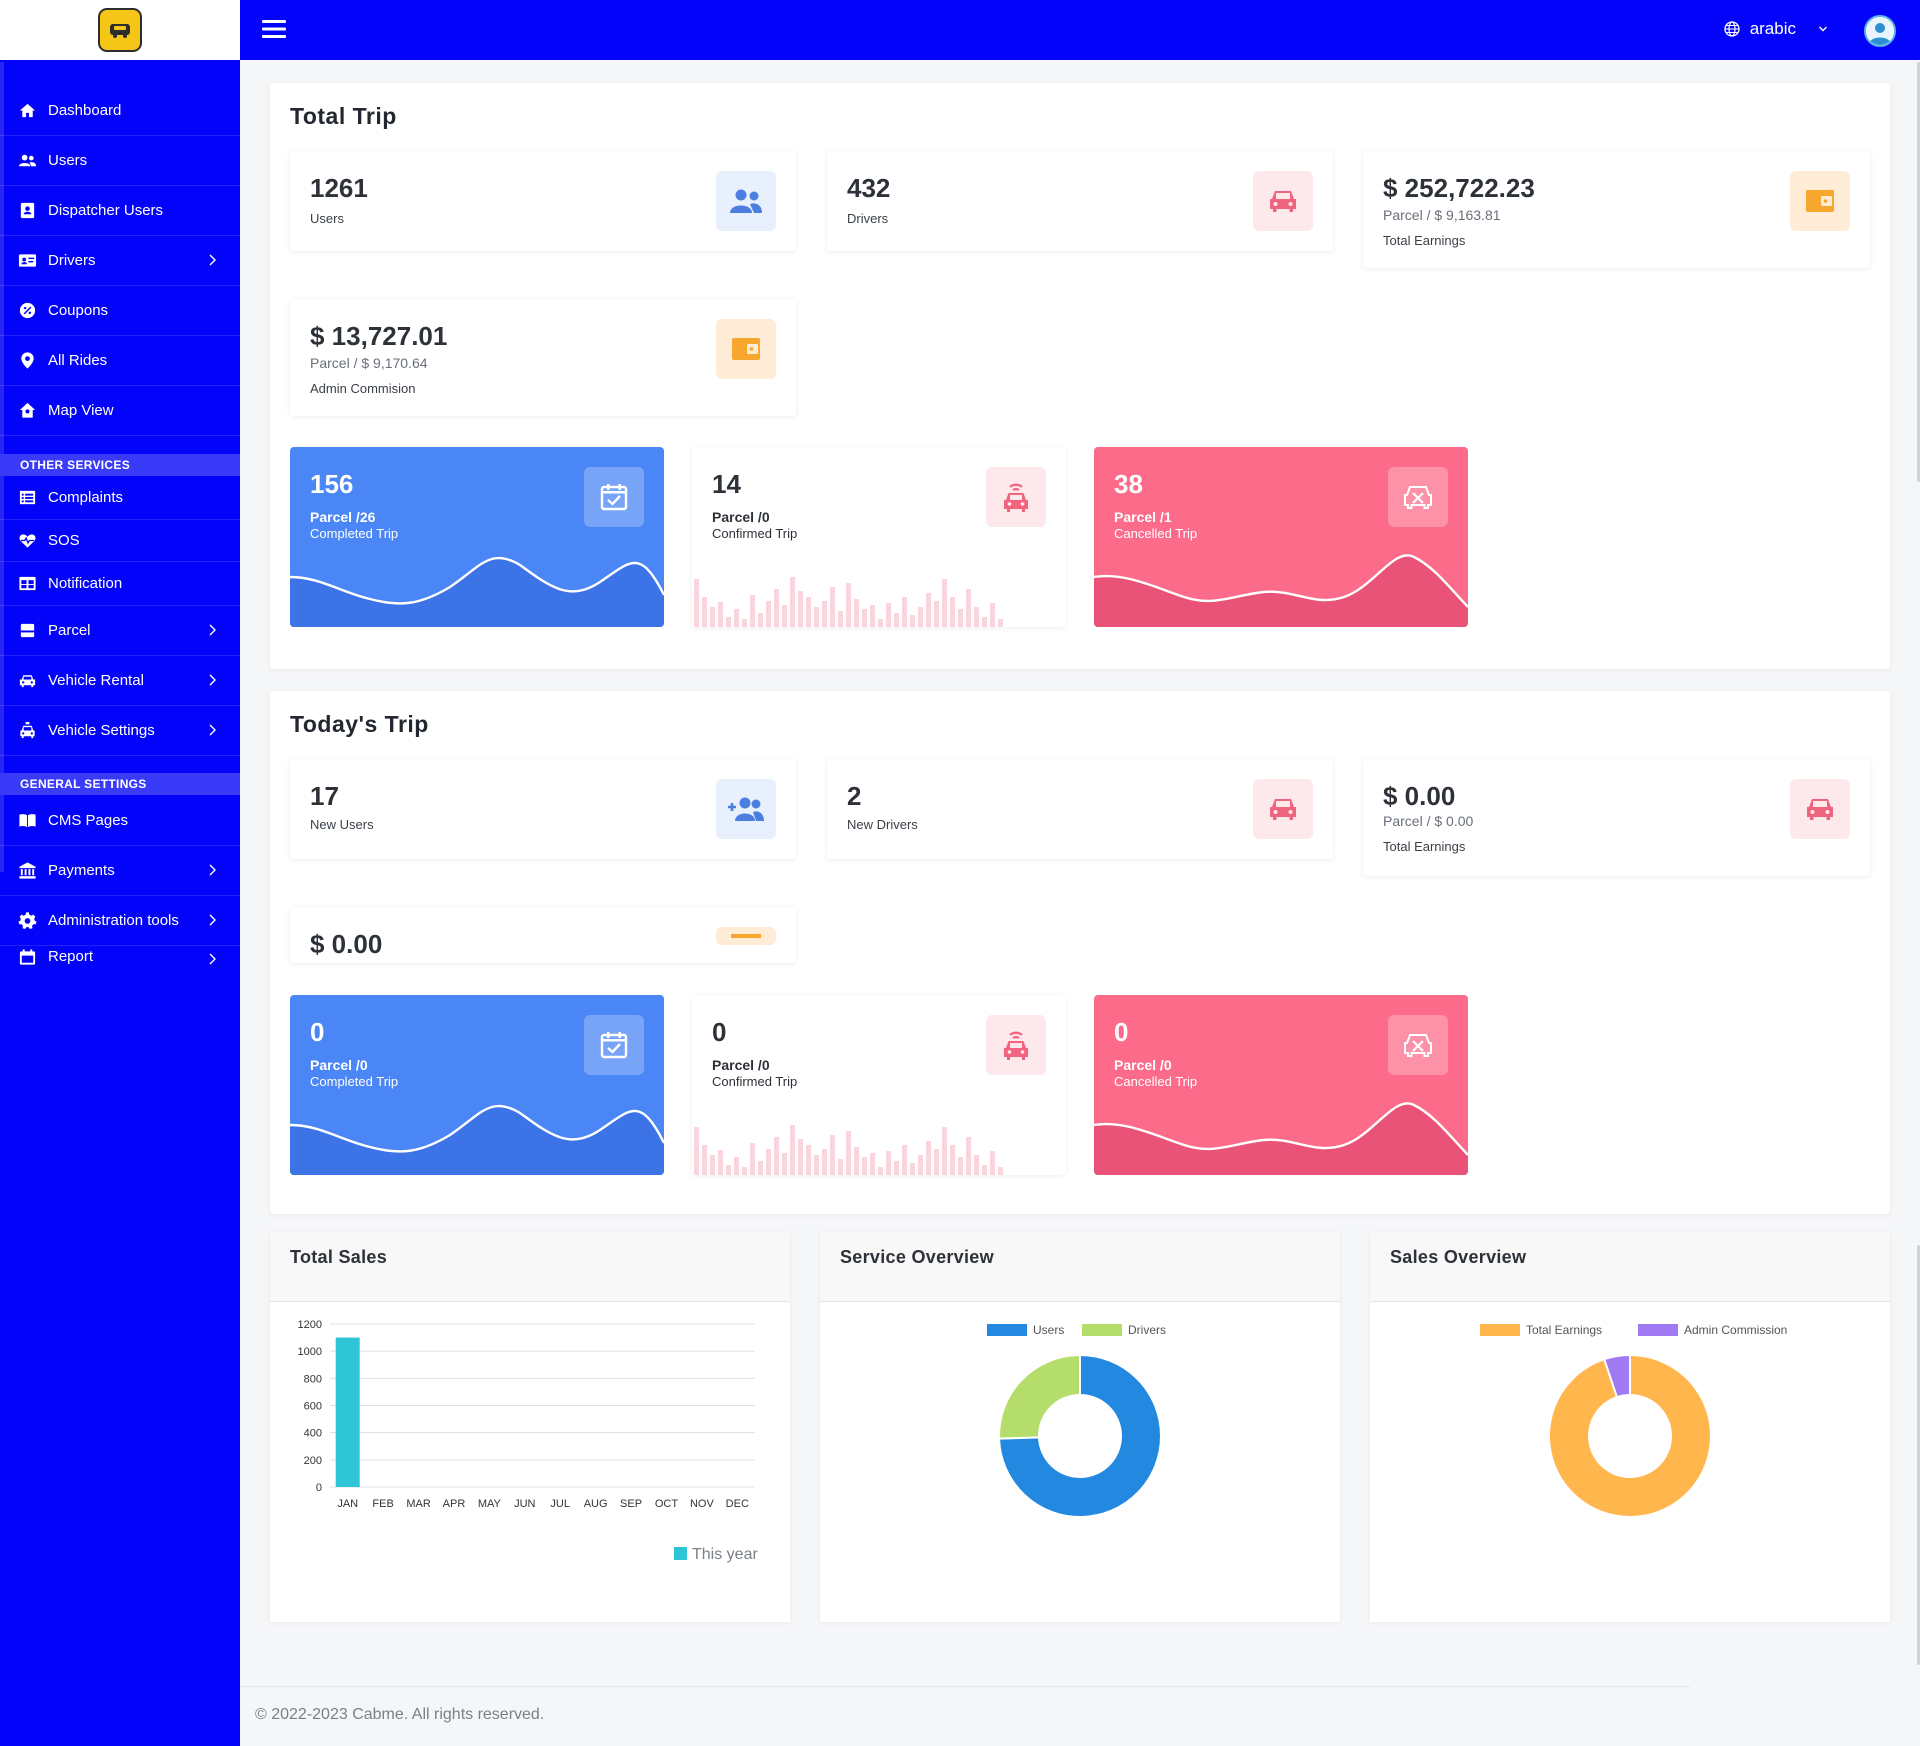 This screenshot has height=1746, width=1920. Describe the element at coordinates (68, 160) in the screenshot. I see `sidebar-item-label: Users` at that location.